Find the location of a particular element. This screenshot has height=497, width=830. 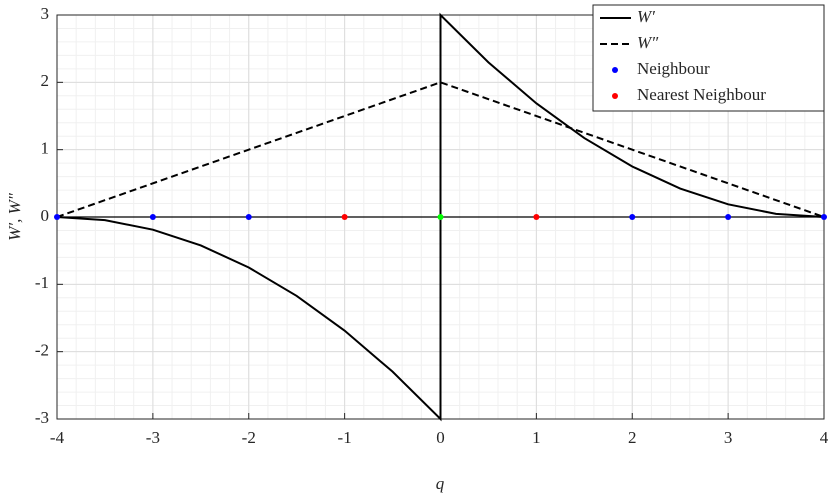

y-tick-label: 3 is located at coordinates (45, 13).